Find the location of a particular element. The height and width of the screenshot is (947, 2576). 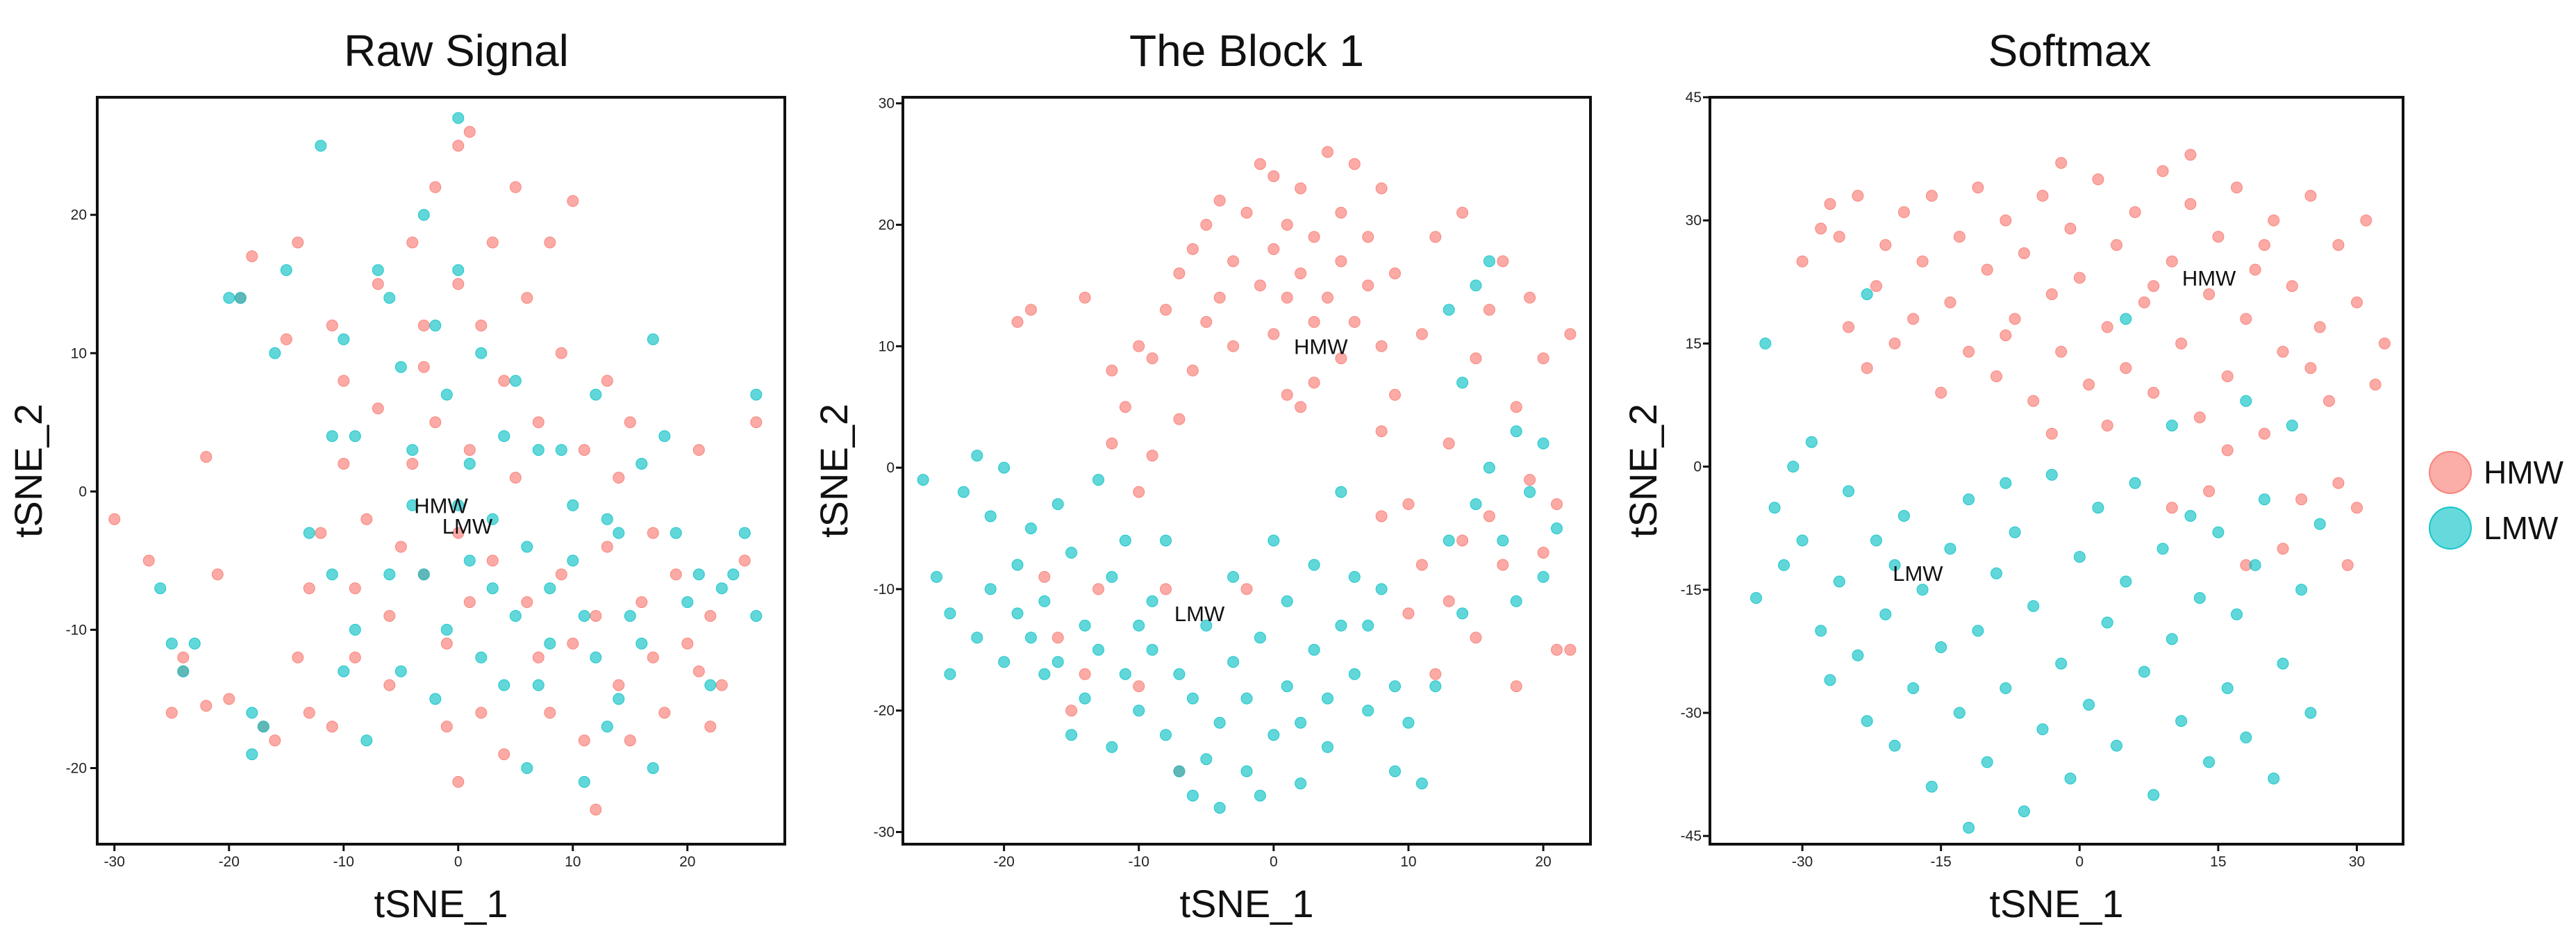

series-lmw is located at coordinates (2038, 561).